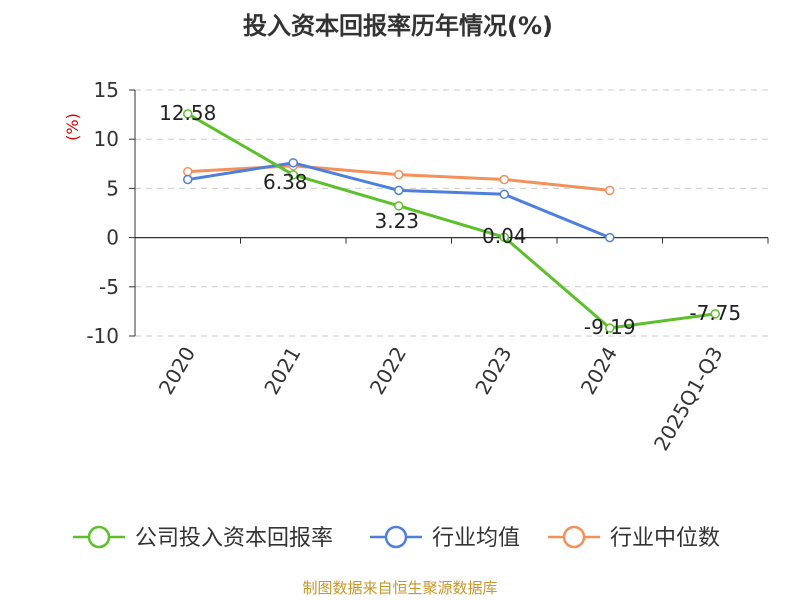 Image resolution: width=800 pixels, height=600 pixels. I want to click on data-label: 6.38, so click(285, 182).